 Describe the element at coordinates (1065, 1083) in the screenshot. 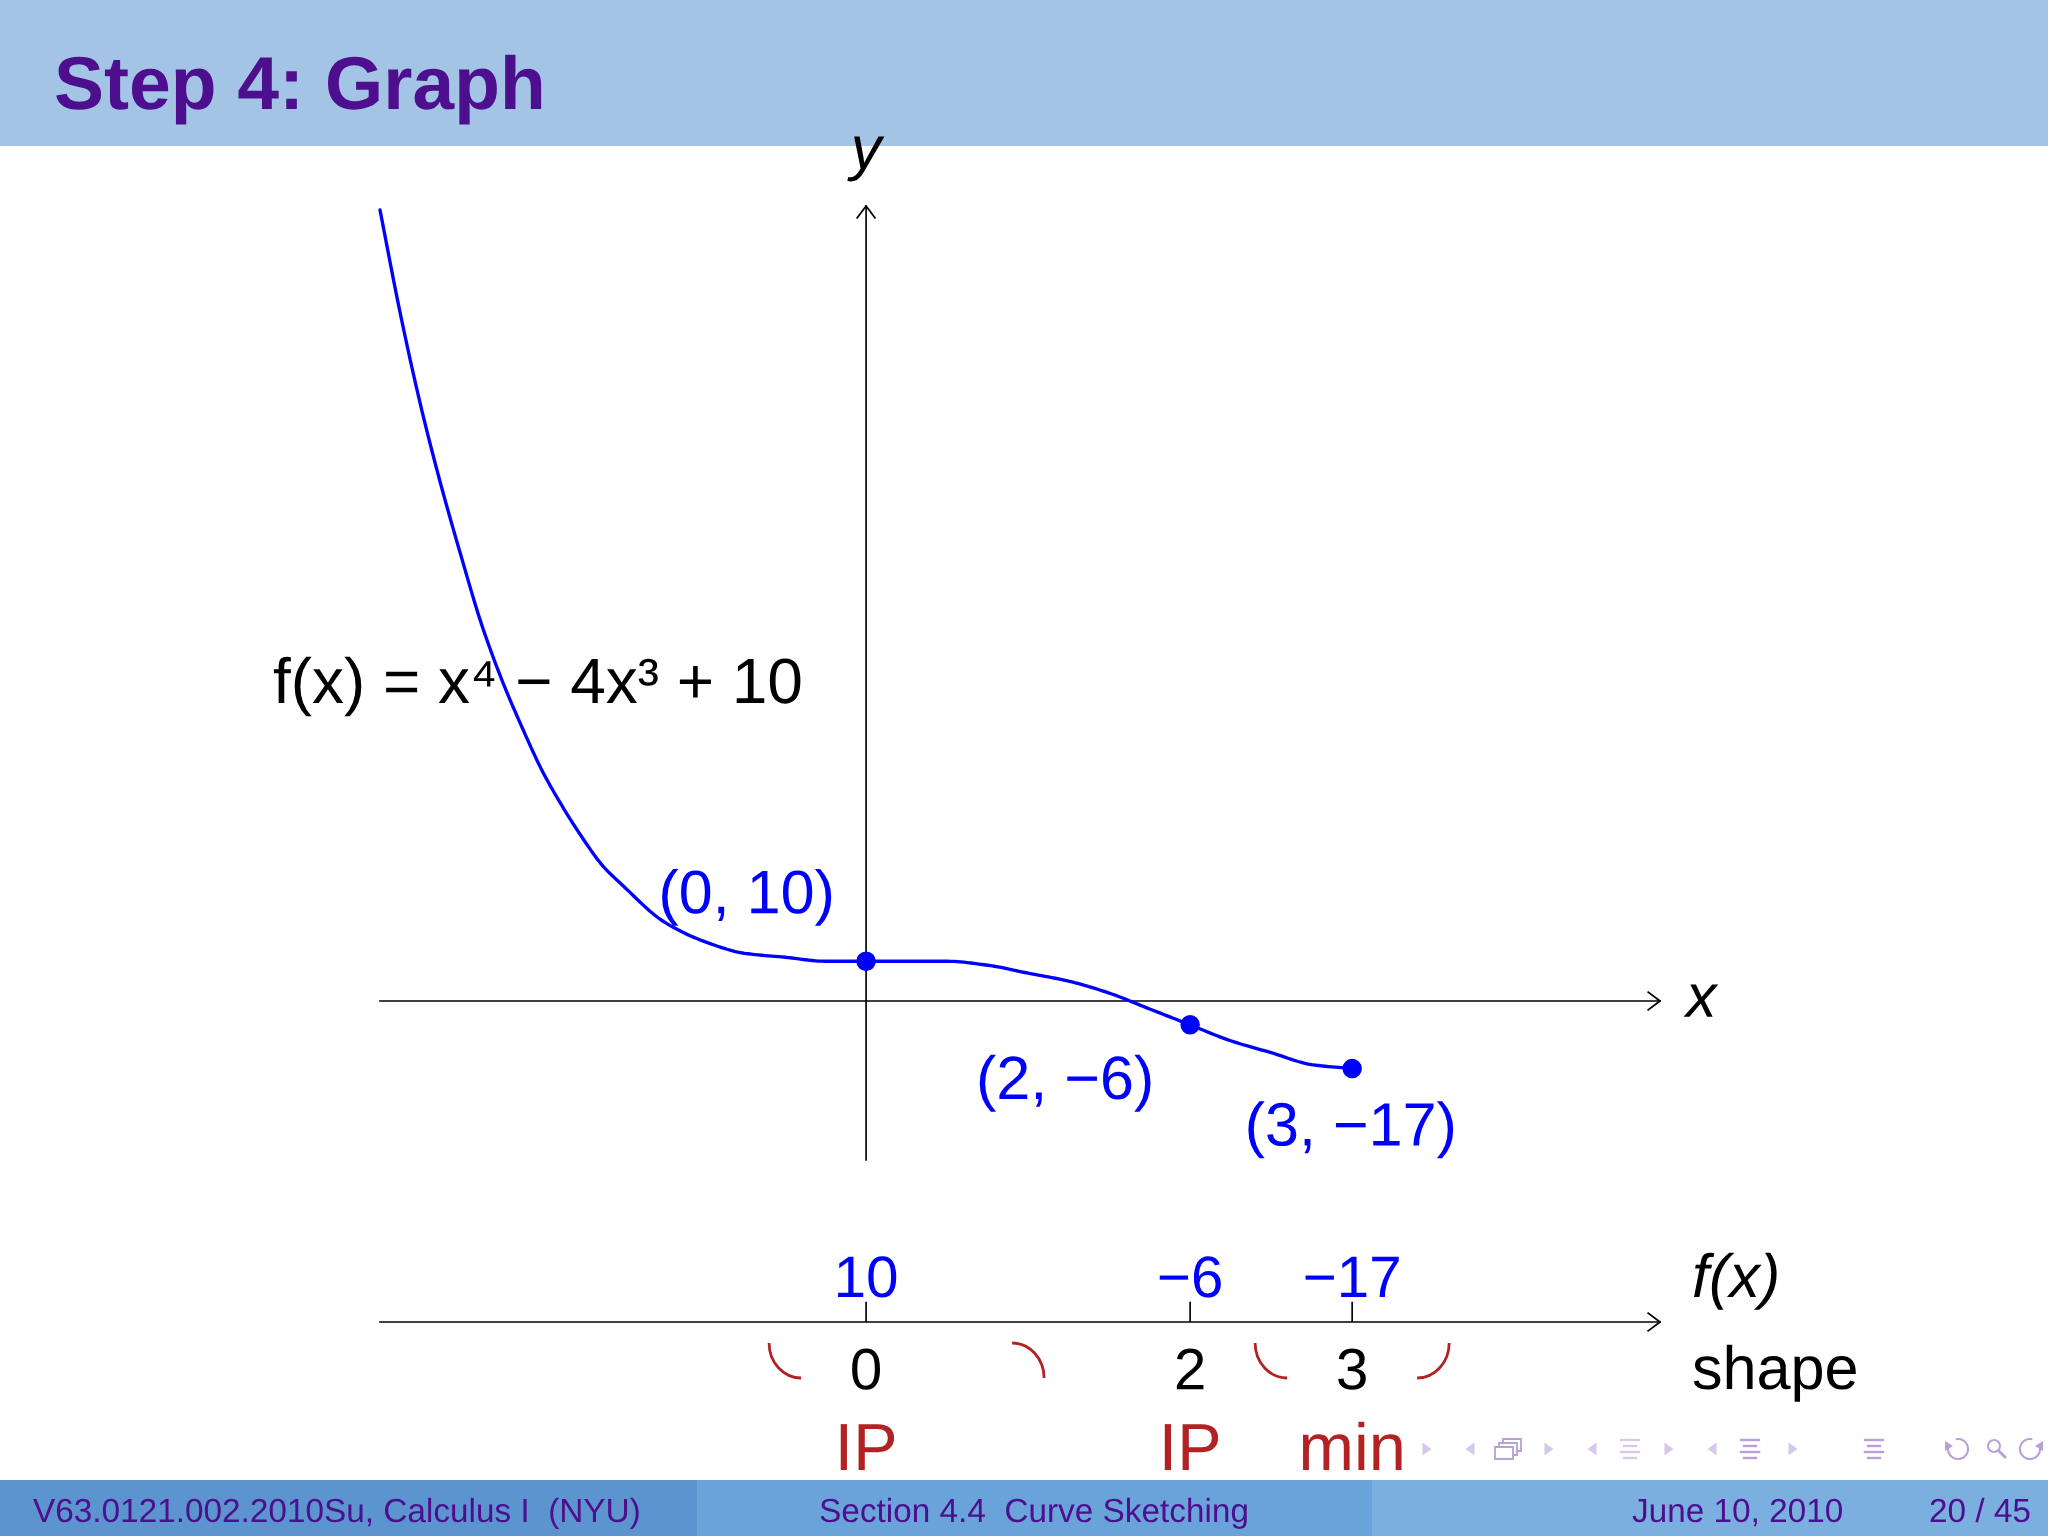

I see `data-label: (2, −6)` at that location.